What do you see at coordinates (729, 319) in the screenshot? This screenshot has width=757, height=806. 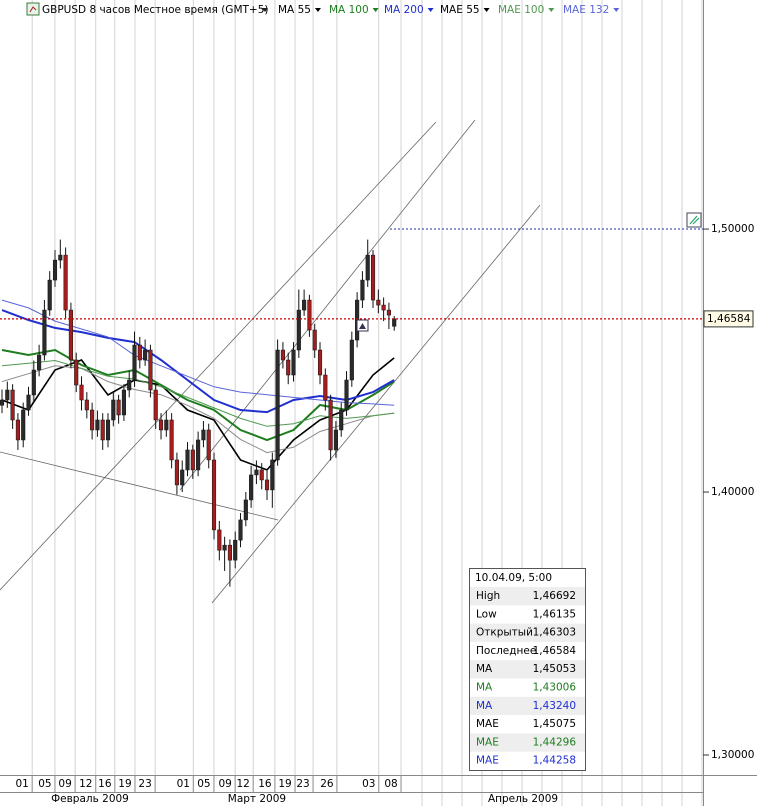 I see `last-price-label: 1,46584` at bounding box center [729, 319].